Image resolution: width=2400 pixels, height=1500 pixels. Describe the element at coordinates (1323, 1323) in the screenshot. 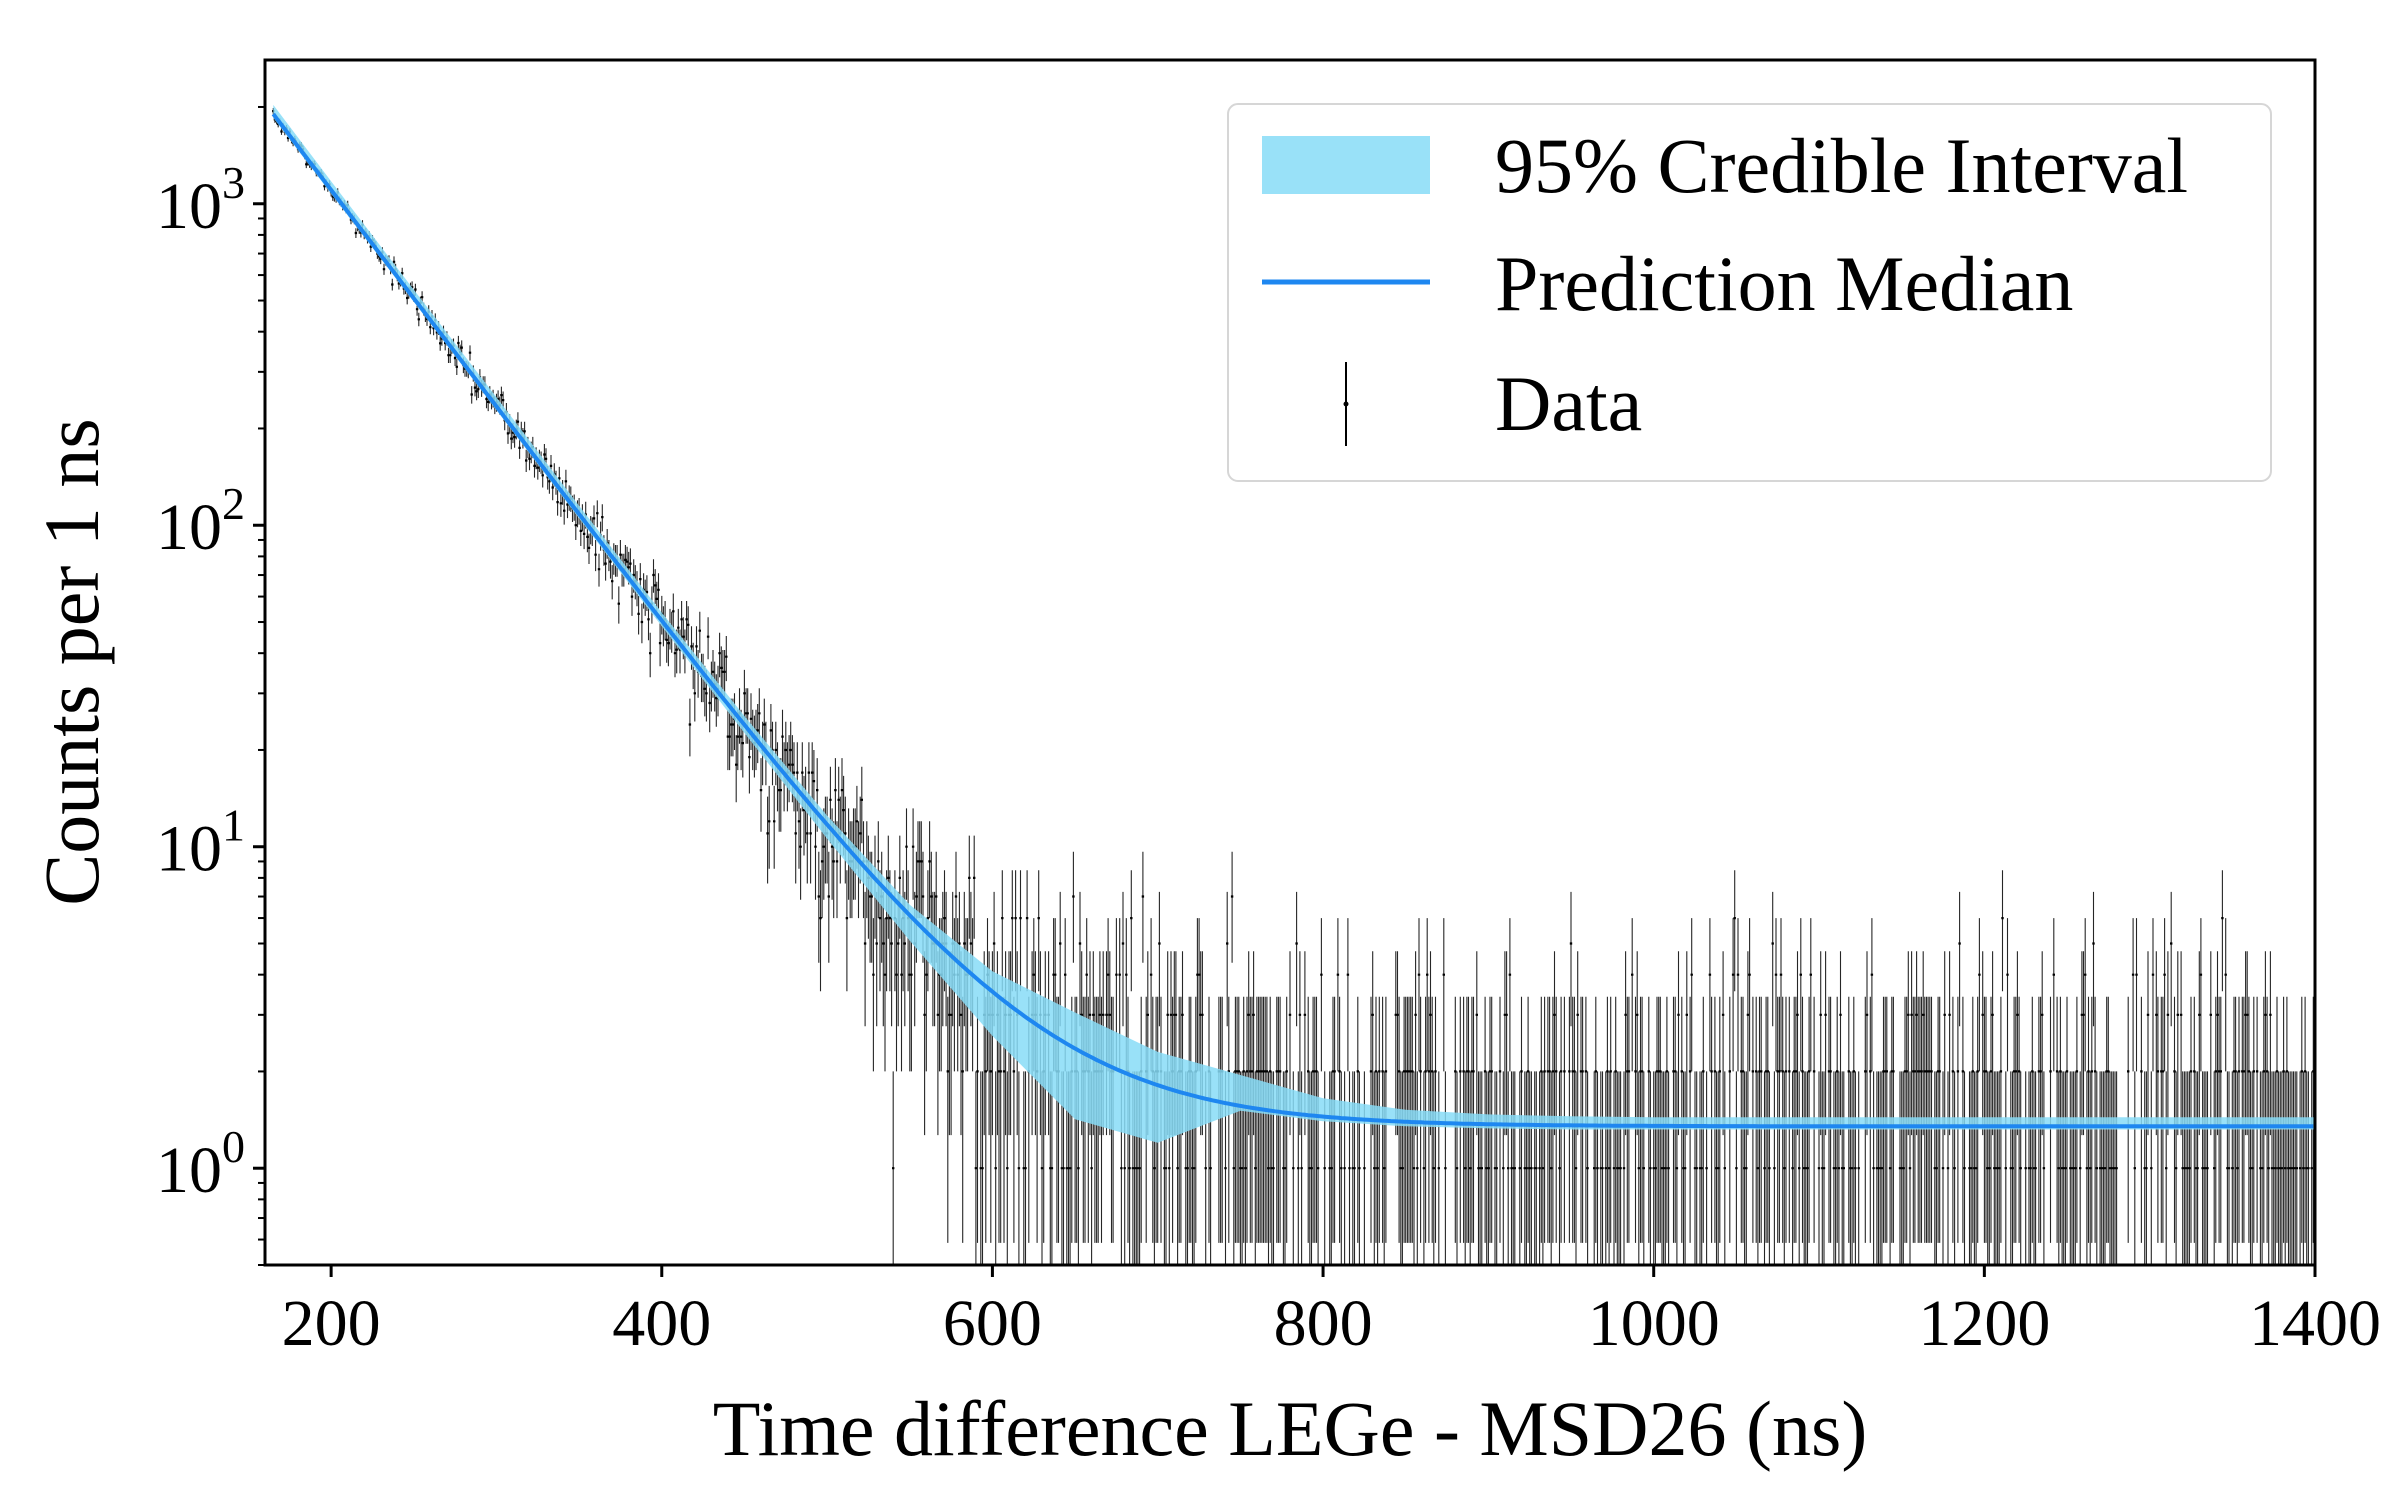

I see `x-tick-label: 800` at that location.